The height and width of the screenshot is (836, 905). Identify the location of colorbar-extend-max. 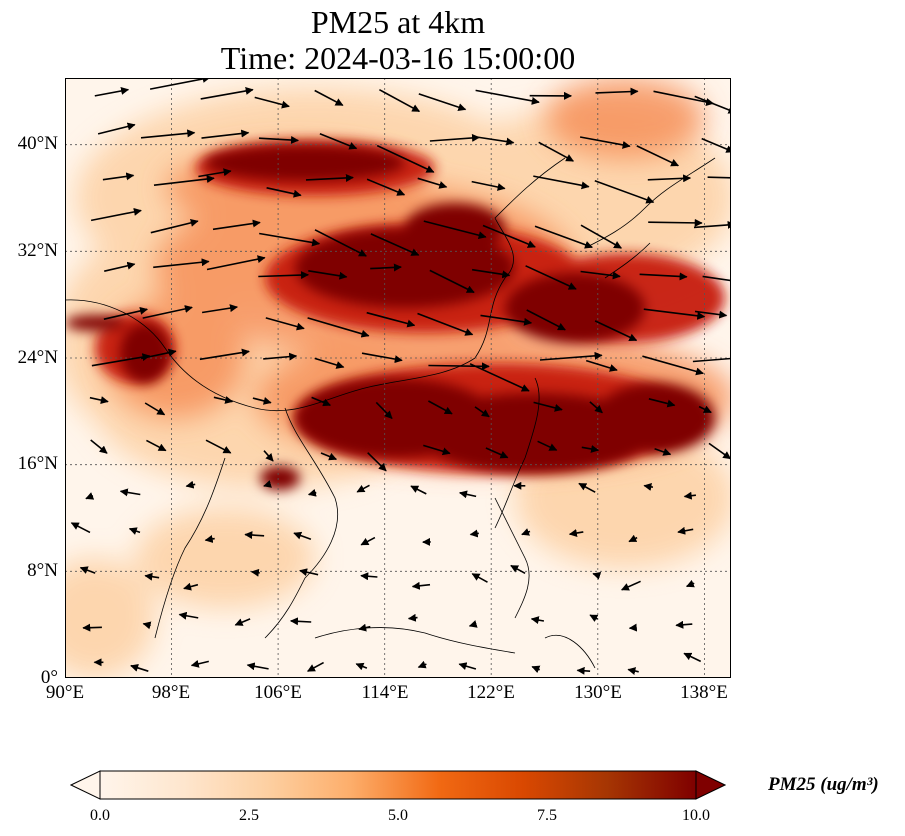
(710, 785).